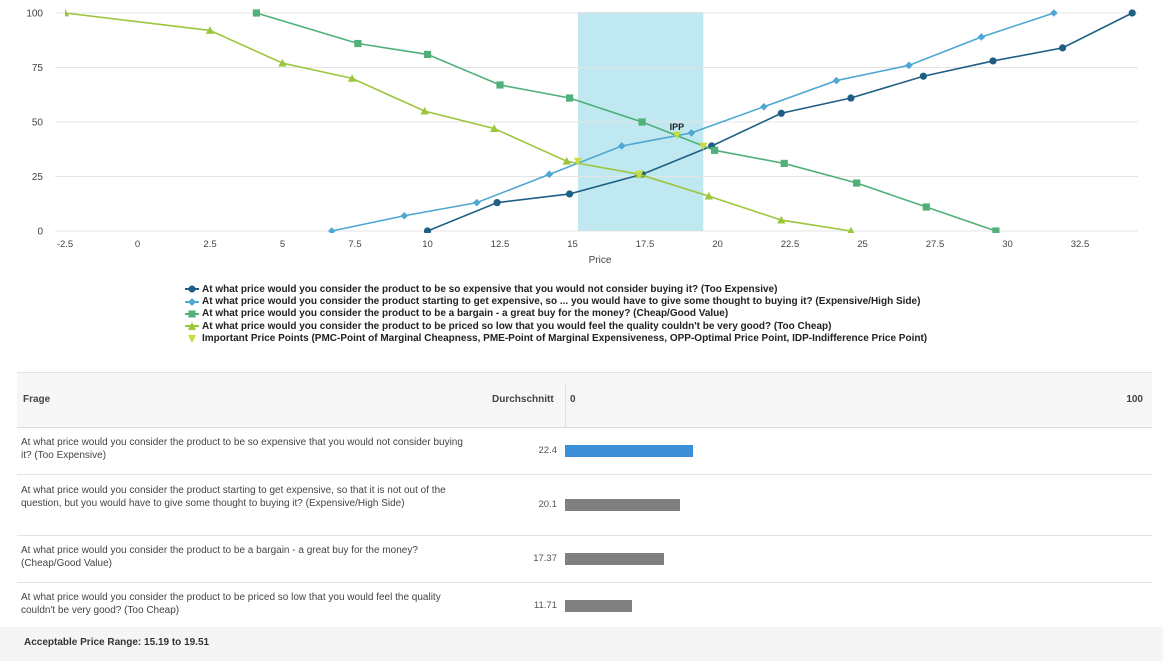 This screenshot has width=1163, height=661. What do you see at coordinates (117, 642) in the screenshot?
I see `acceptable-range-text: Acceptable Price Range: 15.19 to 19.51` at bounding box center [117, 642].